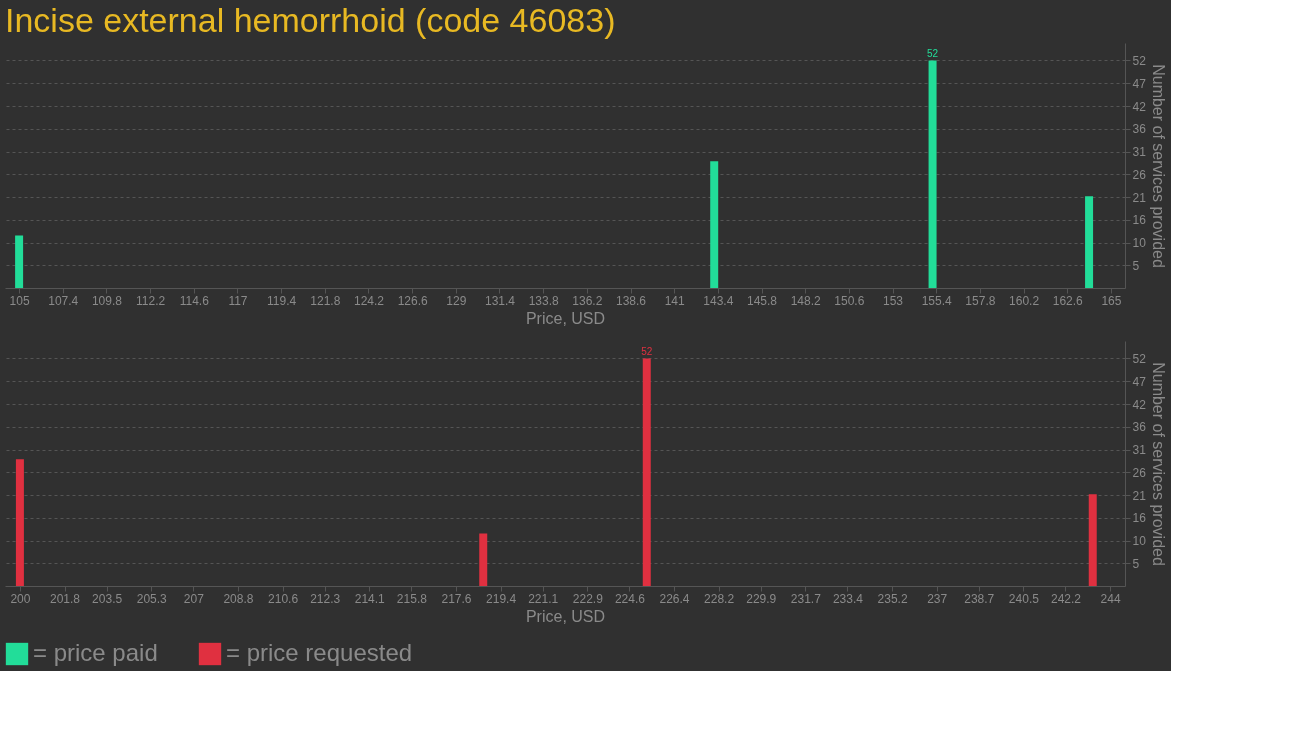  Describe the element at coordinates (19, 300) in the screenshot. I see `x-tick-label: 105` at that location.